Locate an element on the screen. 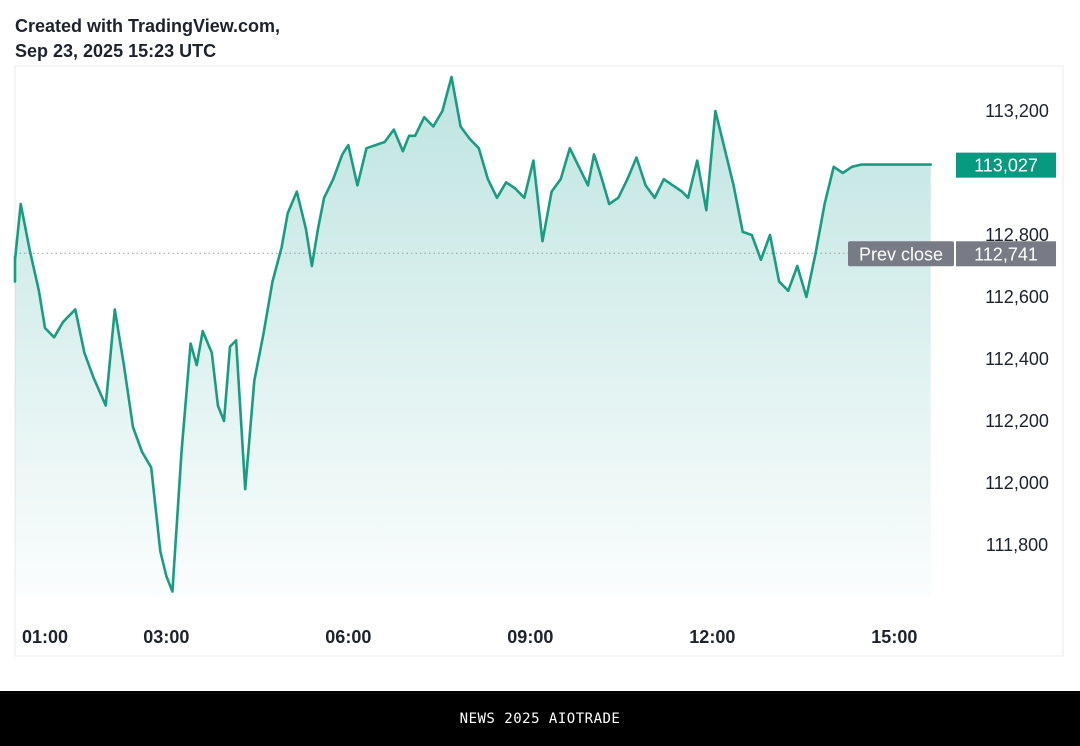 The height and width of the screenshot is (746, 1080). x-tick-label: 15:00 is located at coordinates (894, 637).